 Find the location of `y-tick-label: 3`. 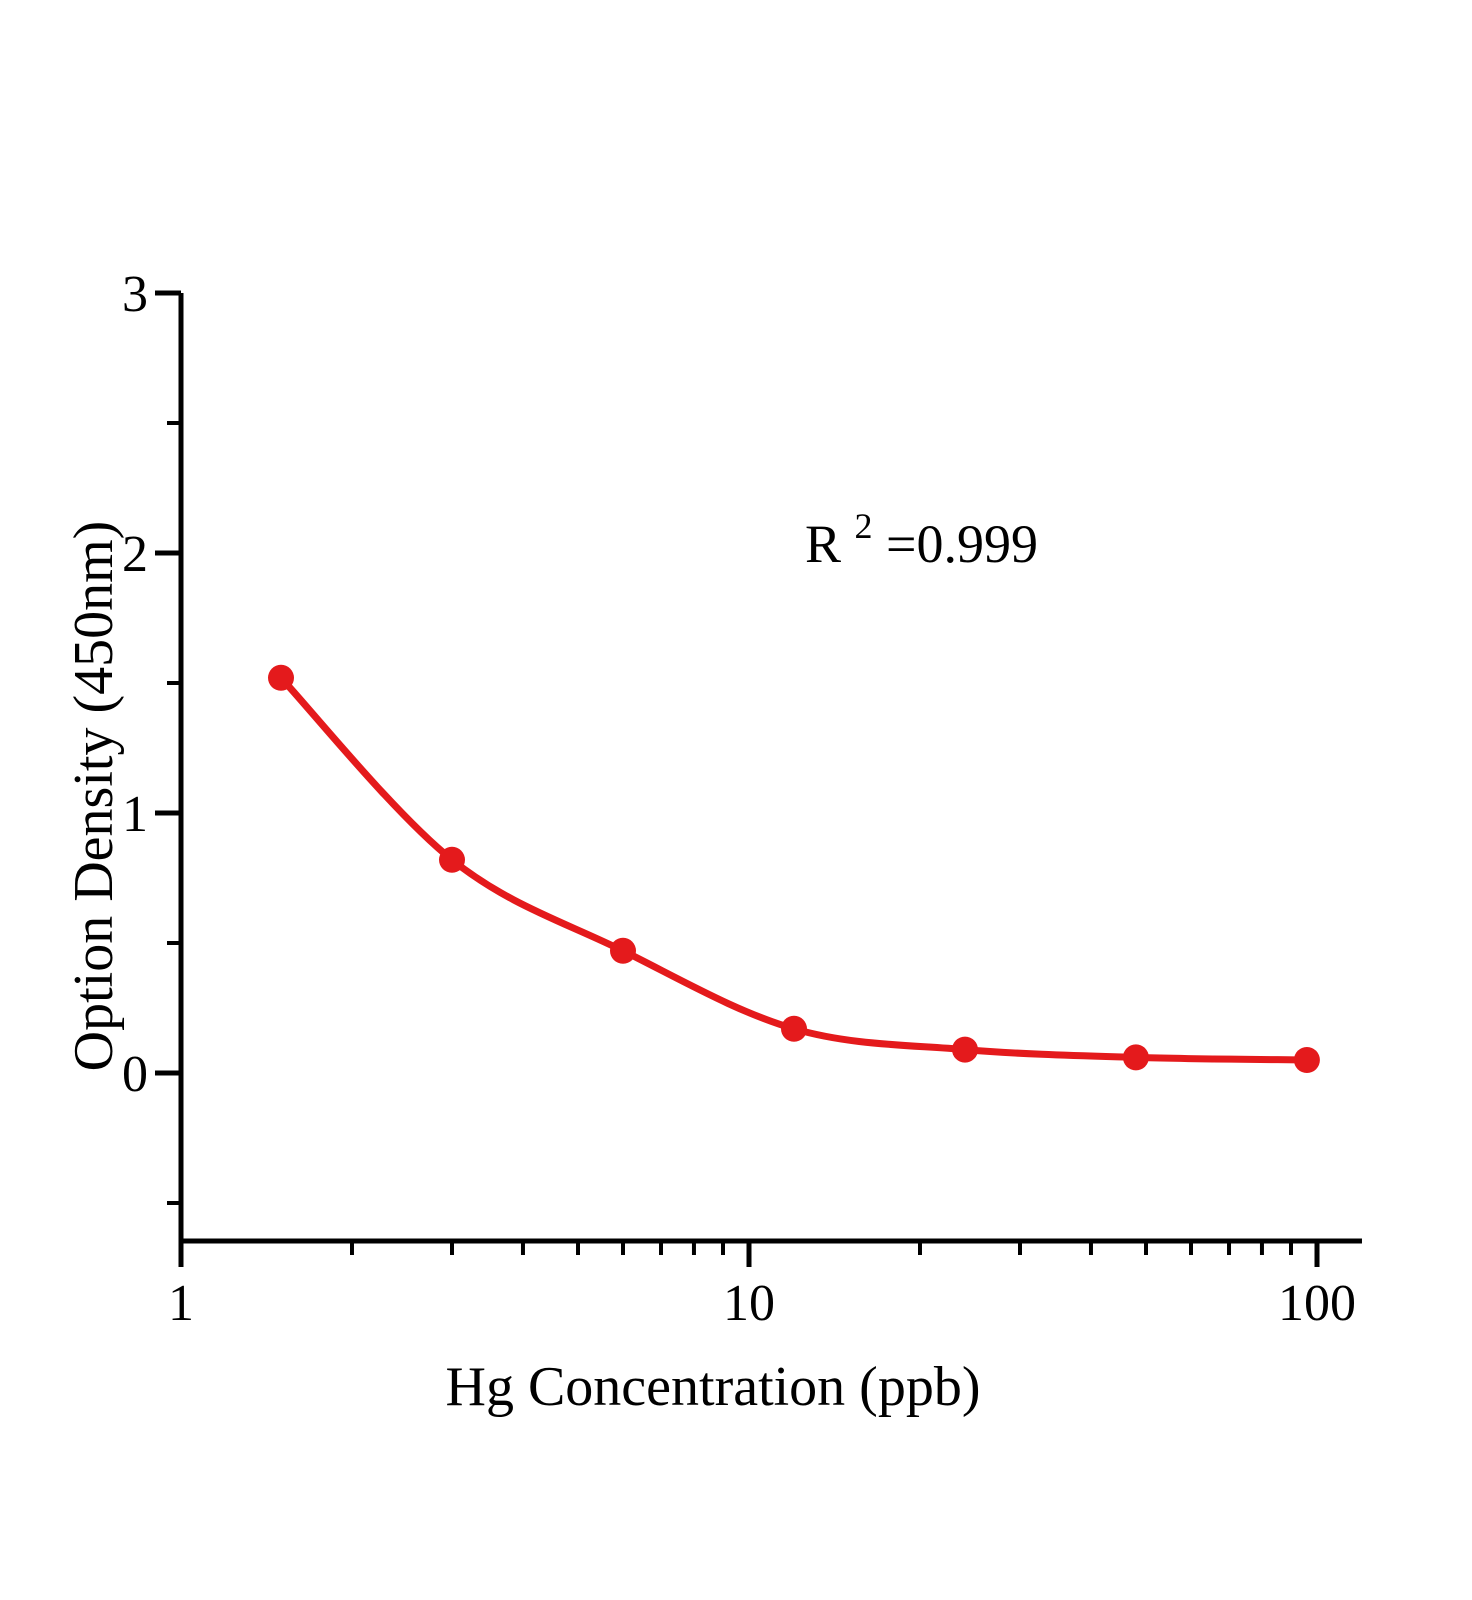

y-tick-label: 3 is located at coordinates (135, 294).